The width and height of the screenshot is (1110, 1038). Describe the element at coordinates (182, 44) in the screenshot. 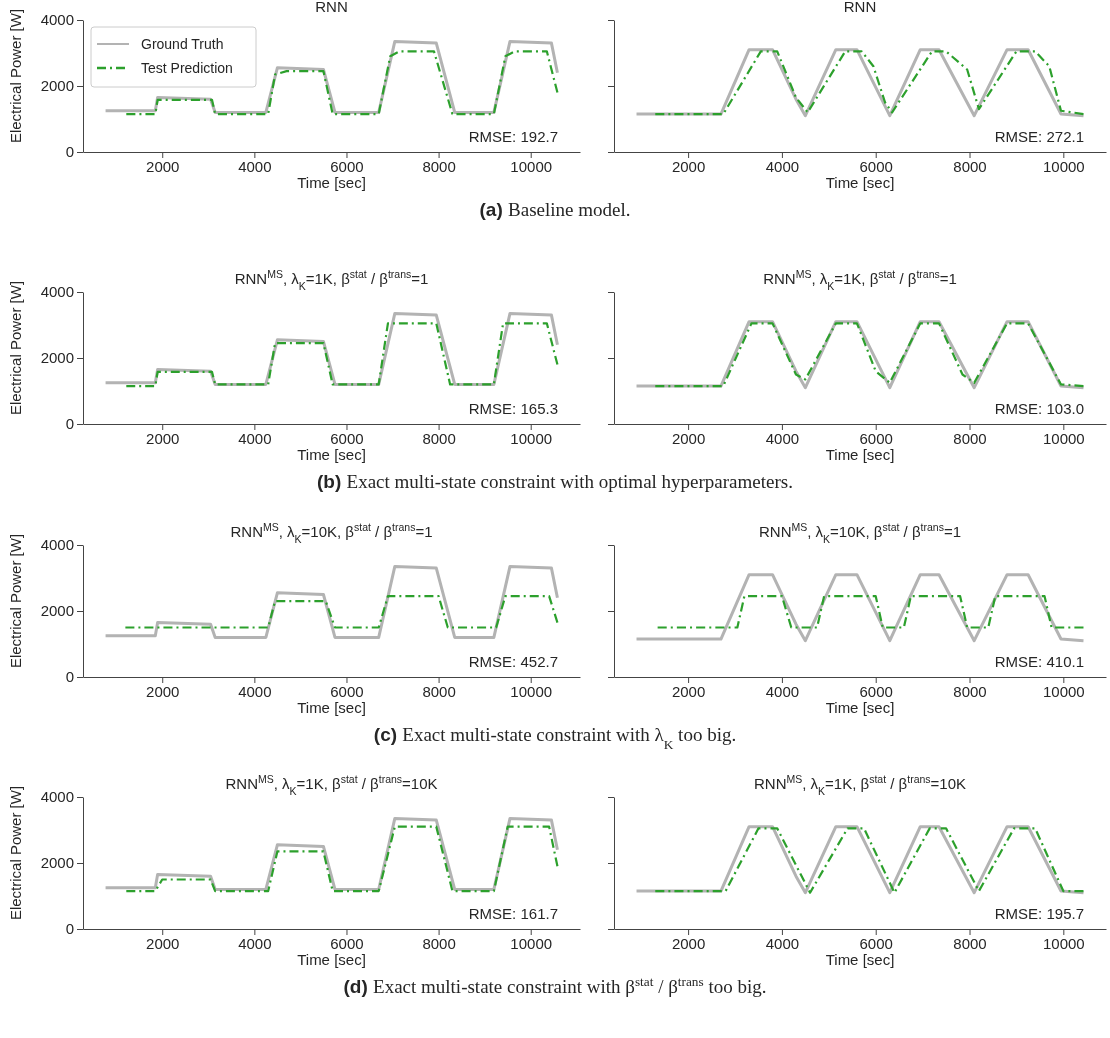

I see `legend-label: Ground Truth` at that location.